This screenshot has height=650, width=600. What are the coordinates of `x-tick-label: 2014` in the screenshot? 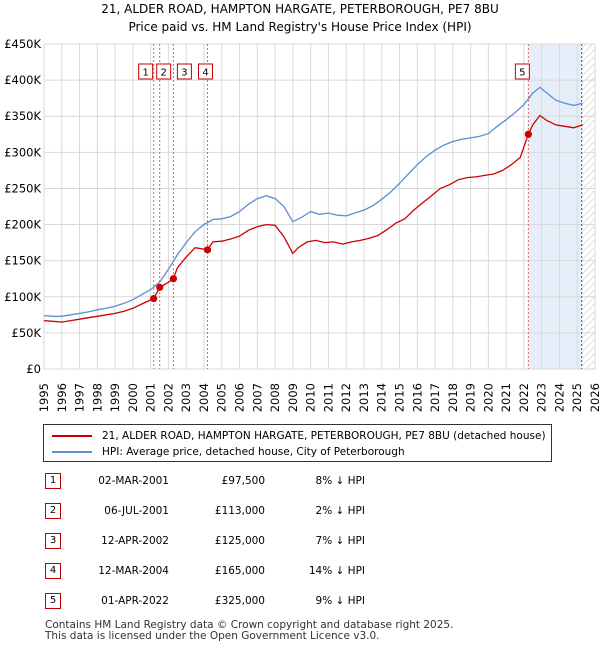 It's located at (382, 397).